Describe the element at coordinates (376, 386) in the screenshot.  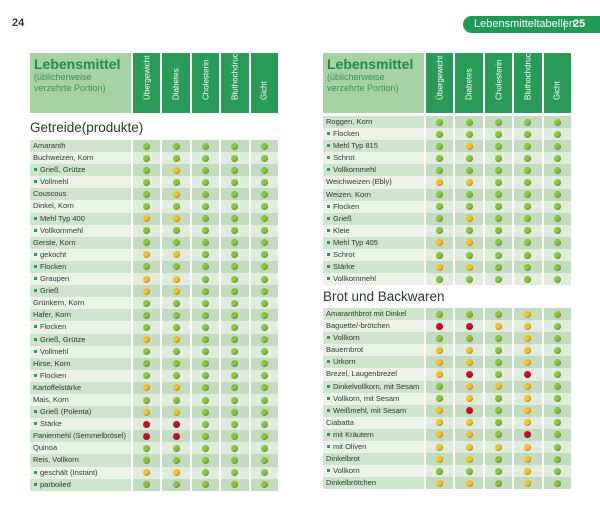
I see `food-name-text: Dinkelvollkorn, mit Sesam` at that location.